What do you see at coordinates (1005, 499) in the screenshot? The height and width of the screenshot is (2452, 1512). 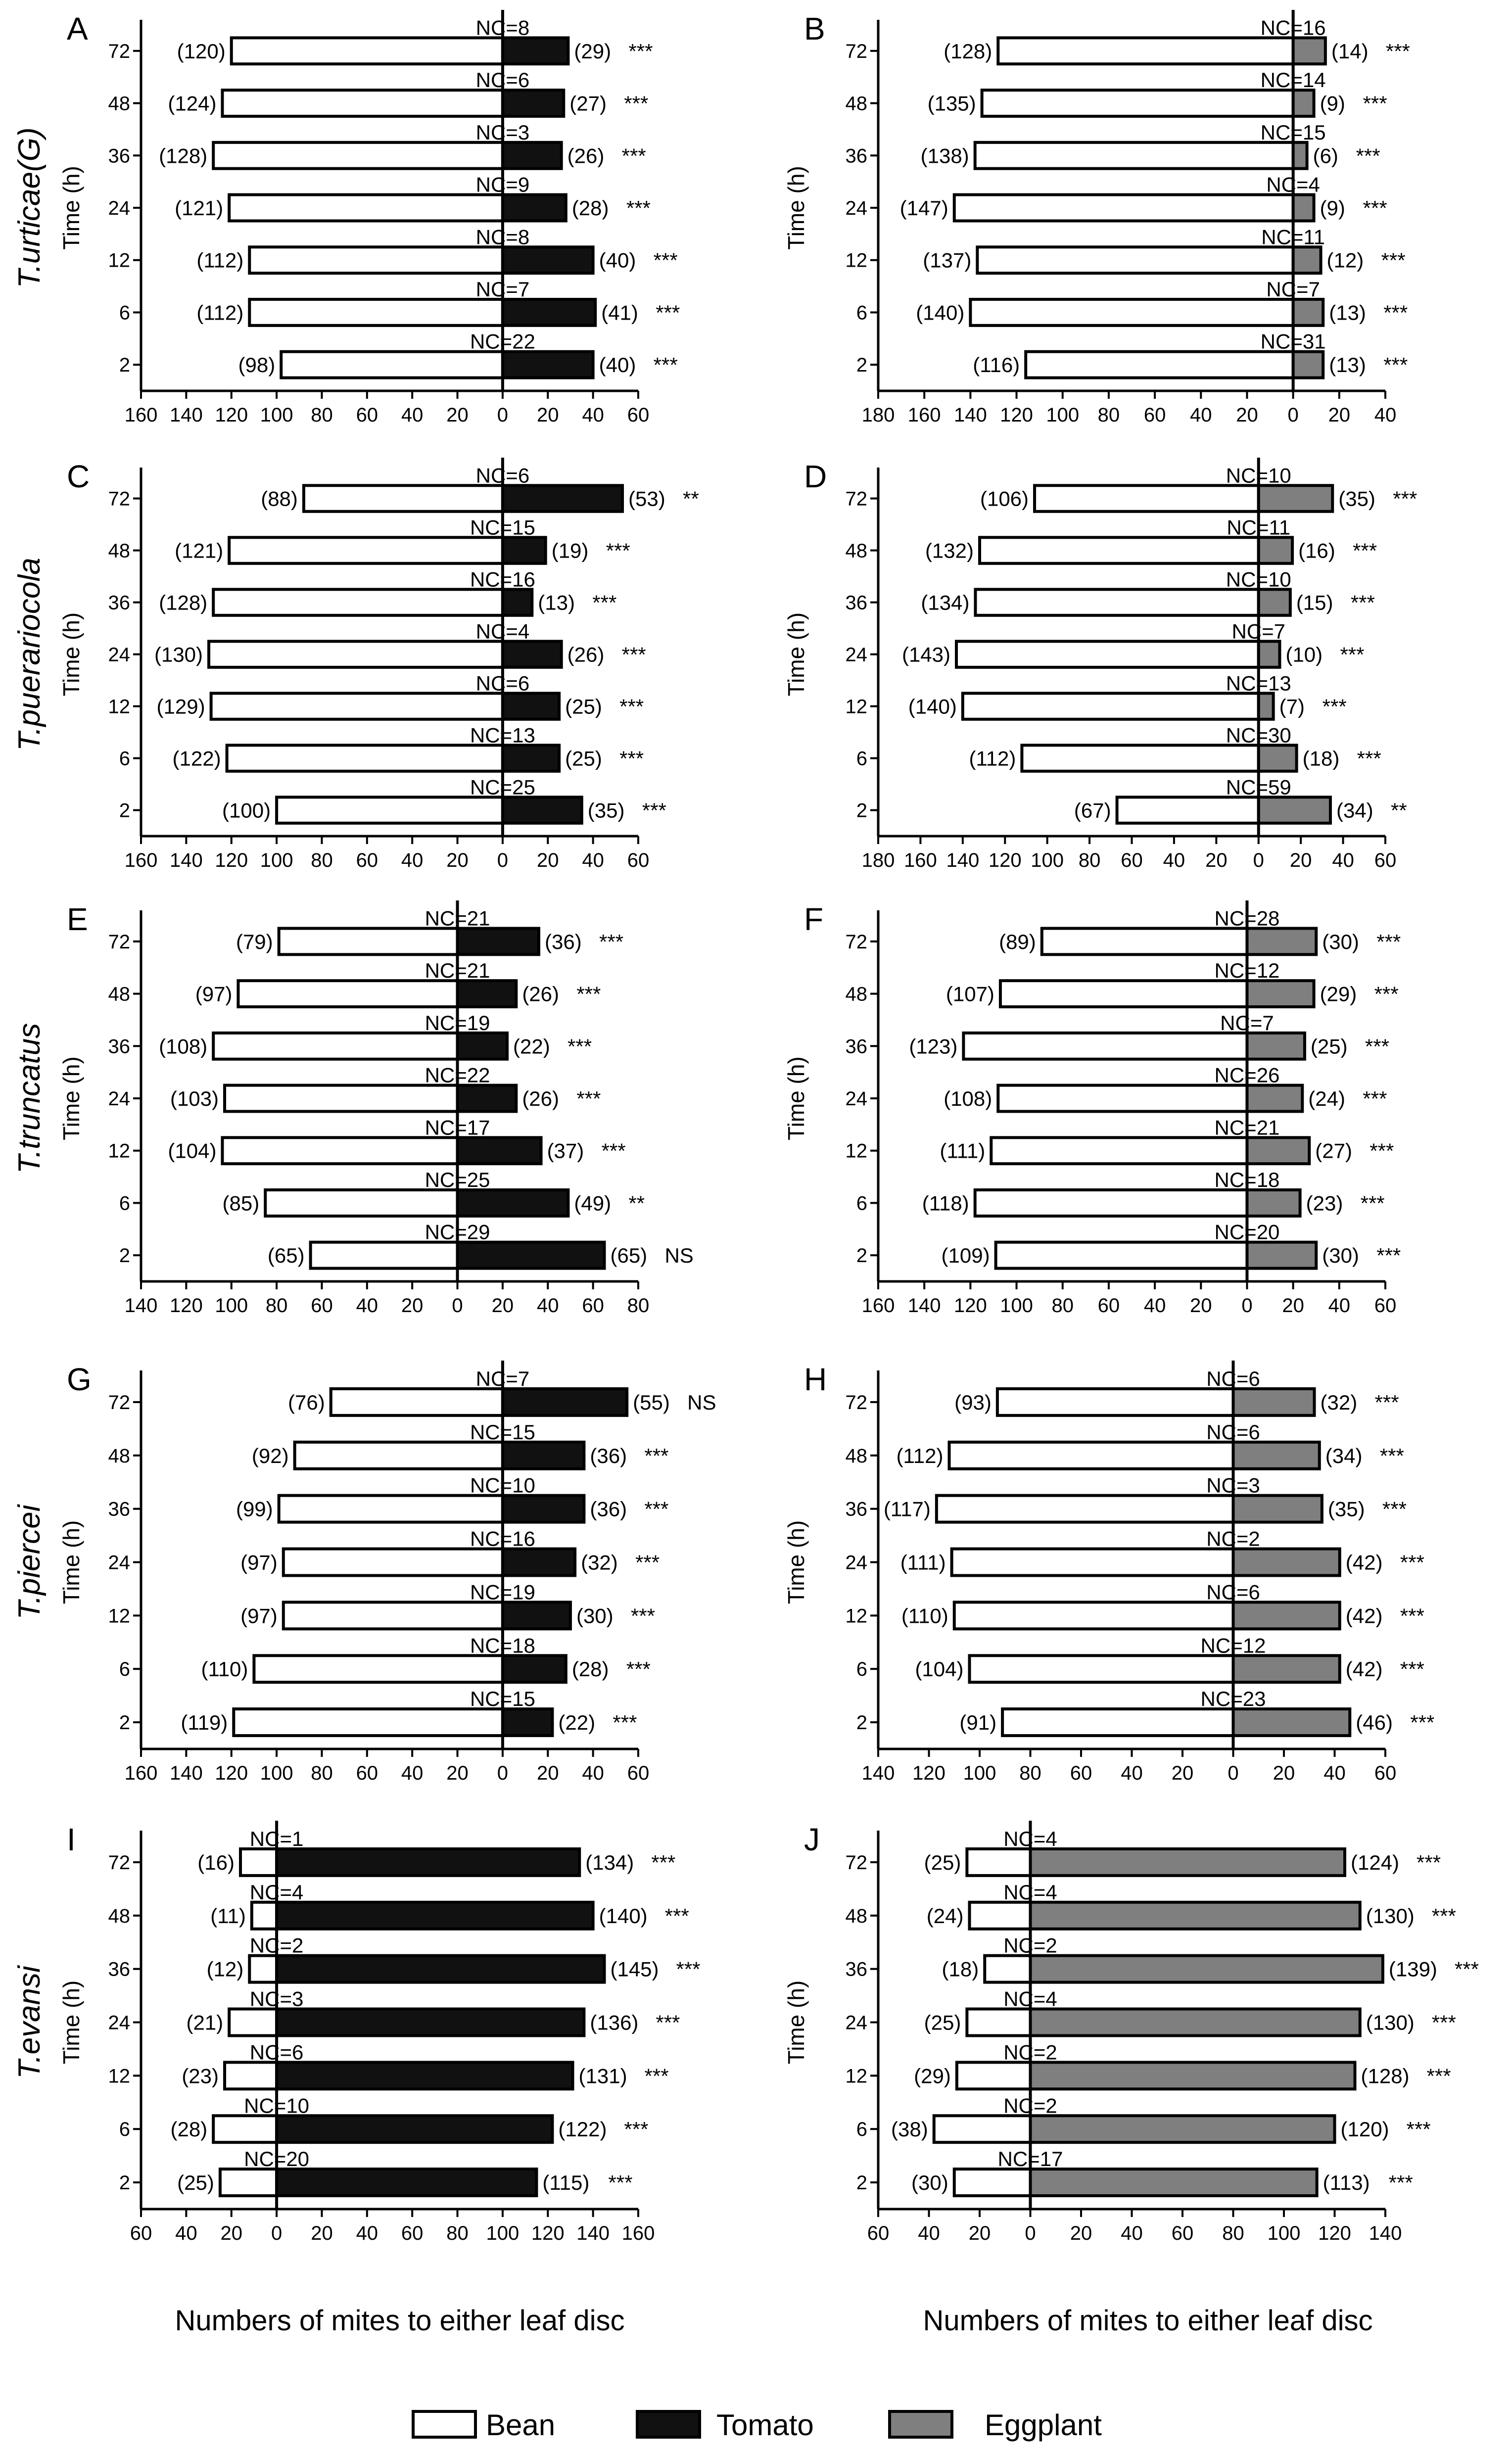 I see `bar-count-label-left: (106)` at bounding box center [1005, 499].